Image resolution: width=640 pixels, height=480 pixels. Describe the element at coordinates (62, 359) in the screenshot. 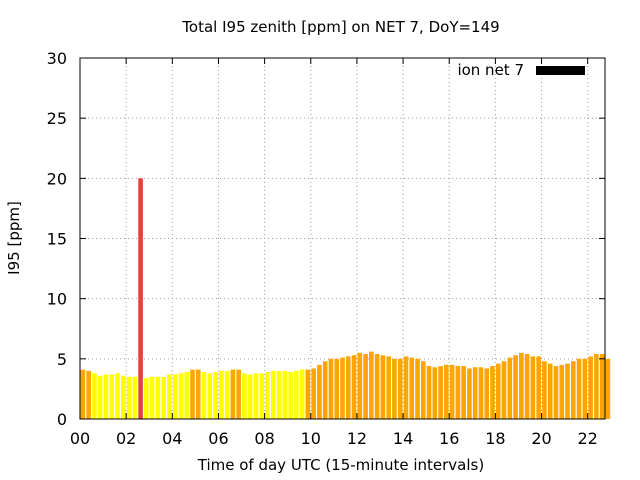

I see `y-tick-label: 5` at that location.